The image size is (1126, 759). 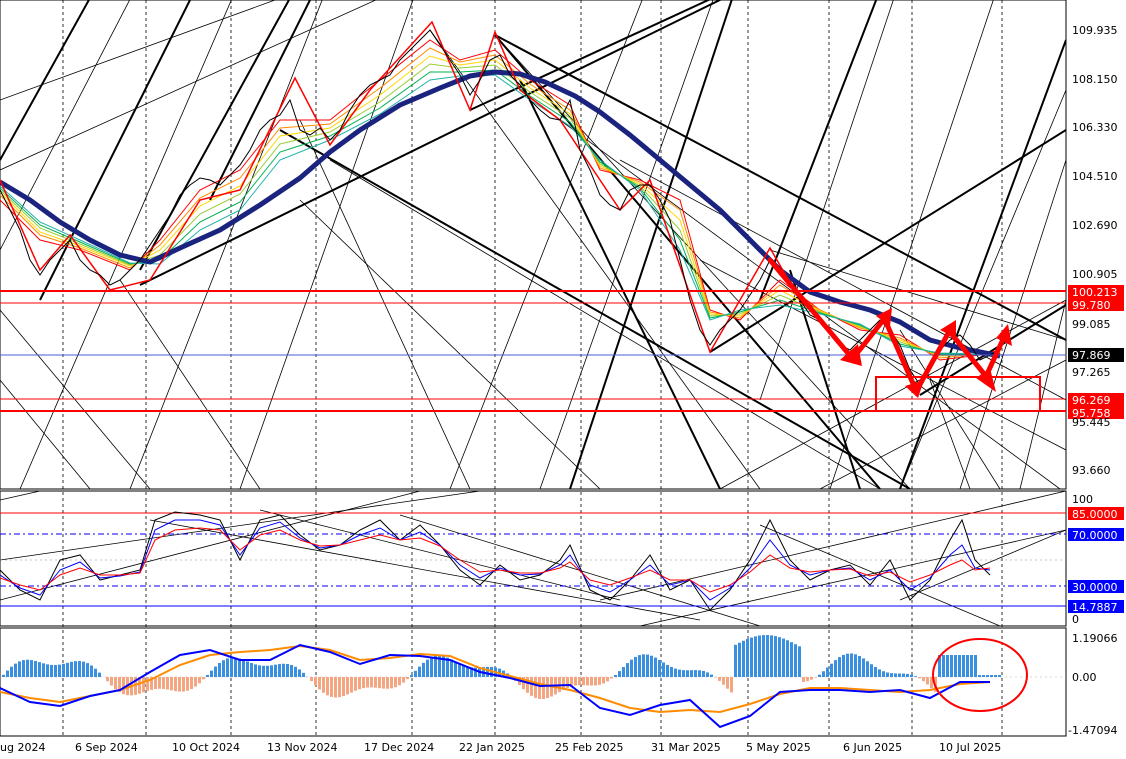 I want to click on rsi-tick-100: 100, so click(x=1082, y=499).